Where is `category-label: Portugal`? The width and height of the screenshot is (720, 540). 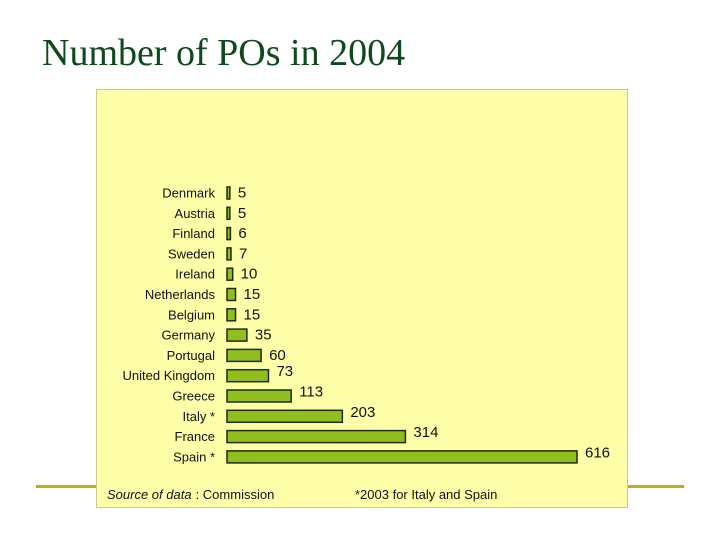
category-label: Portugal is located at coordinates (191, 355).